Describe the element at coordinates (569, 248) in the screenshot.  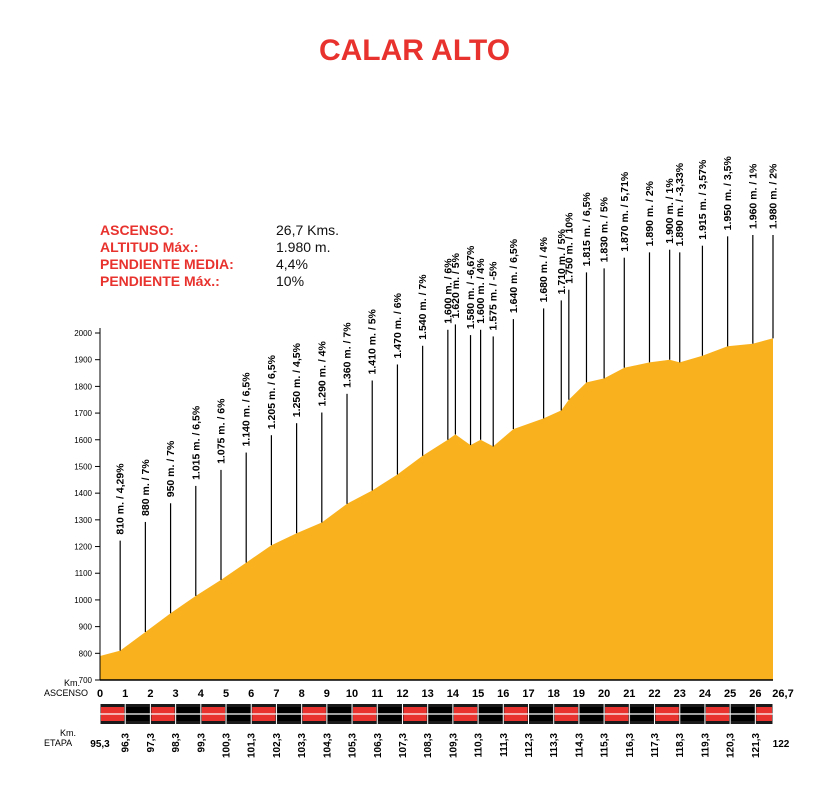
I see `annotation-label: 1.750 m. / 10%` at that location.